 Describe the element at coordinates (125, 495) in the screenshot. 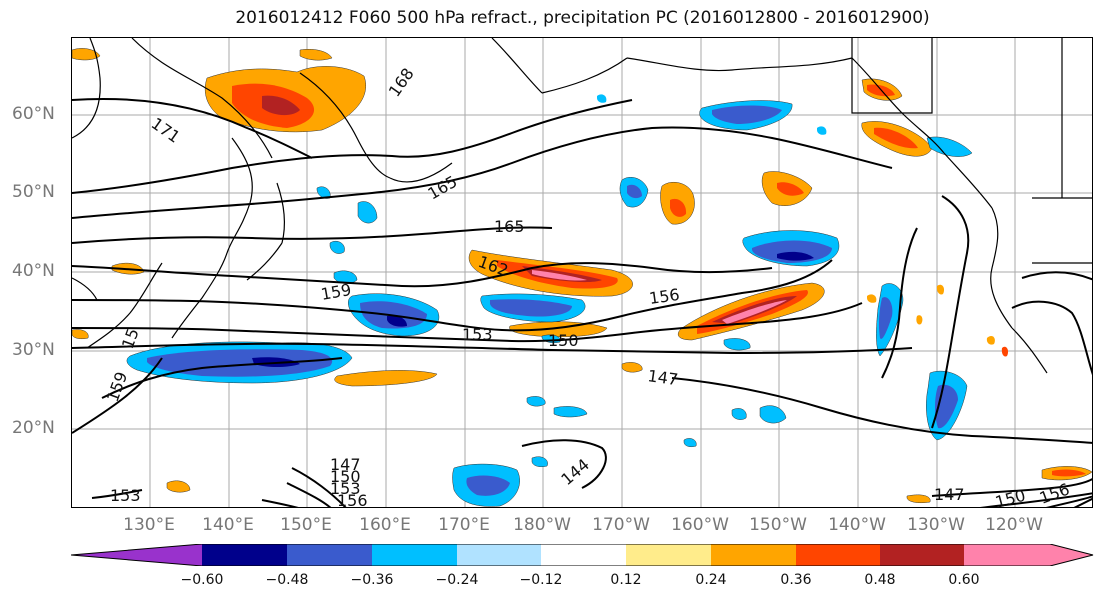

I see `contour-label-153-c: 153` at that location.